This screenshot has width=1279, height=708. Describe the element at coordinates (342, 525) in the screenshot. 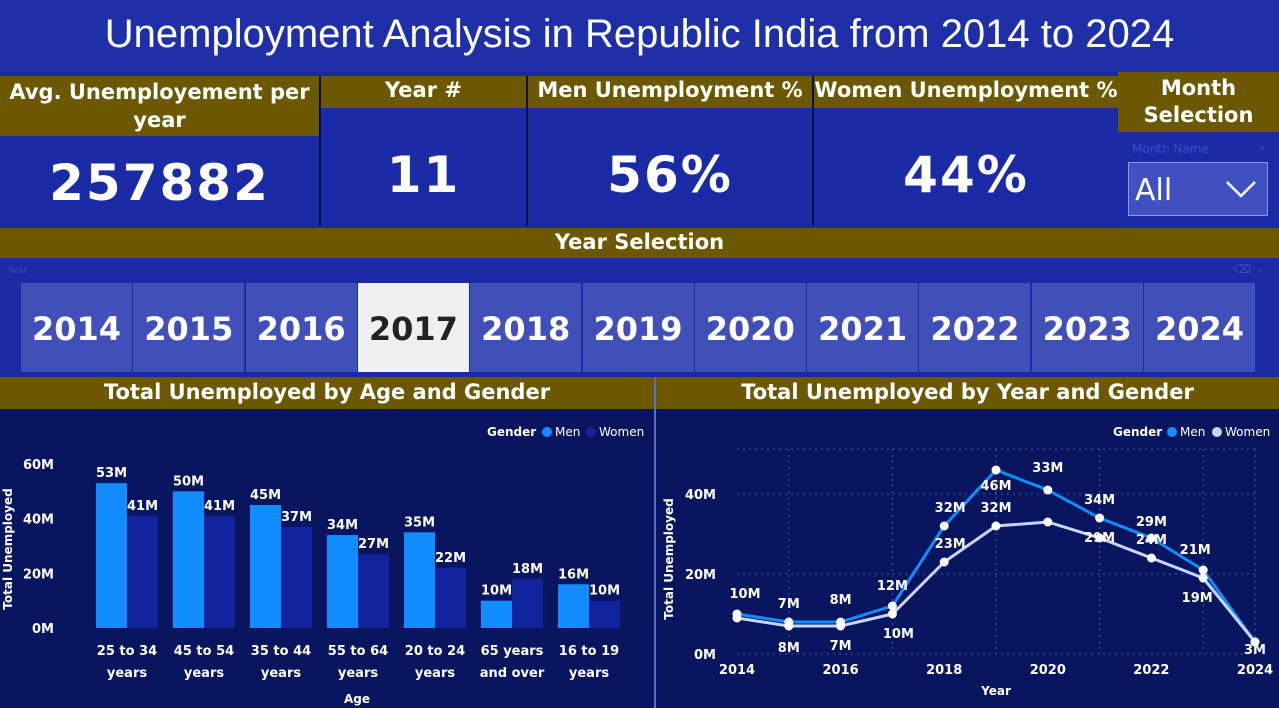

I see `data-label: 34M` at that location.